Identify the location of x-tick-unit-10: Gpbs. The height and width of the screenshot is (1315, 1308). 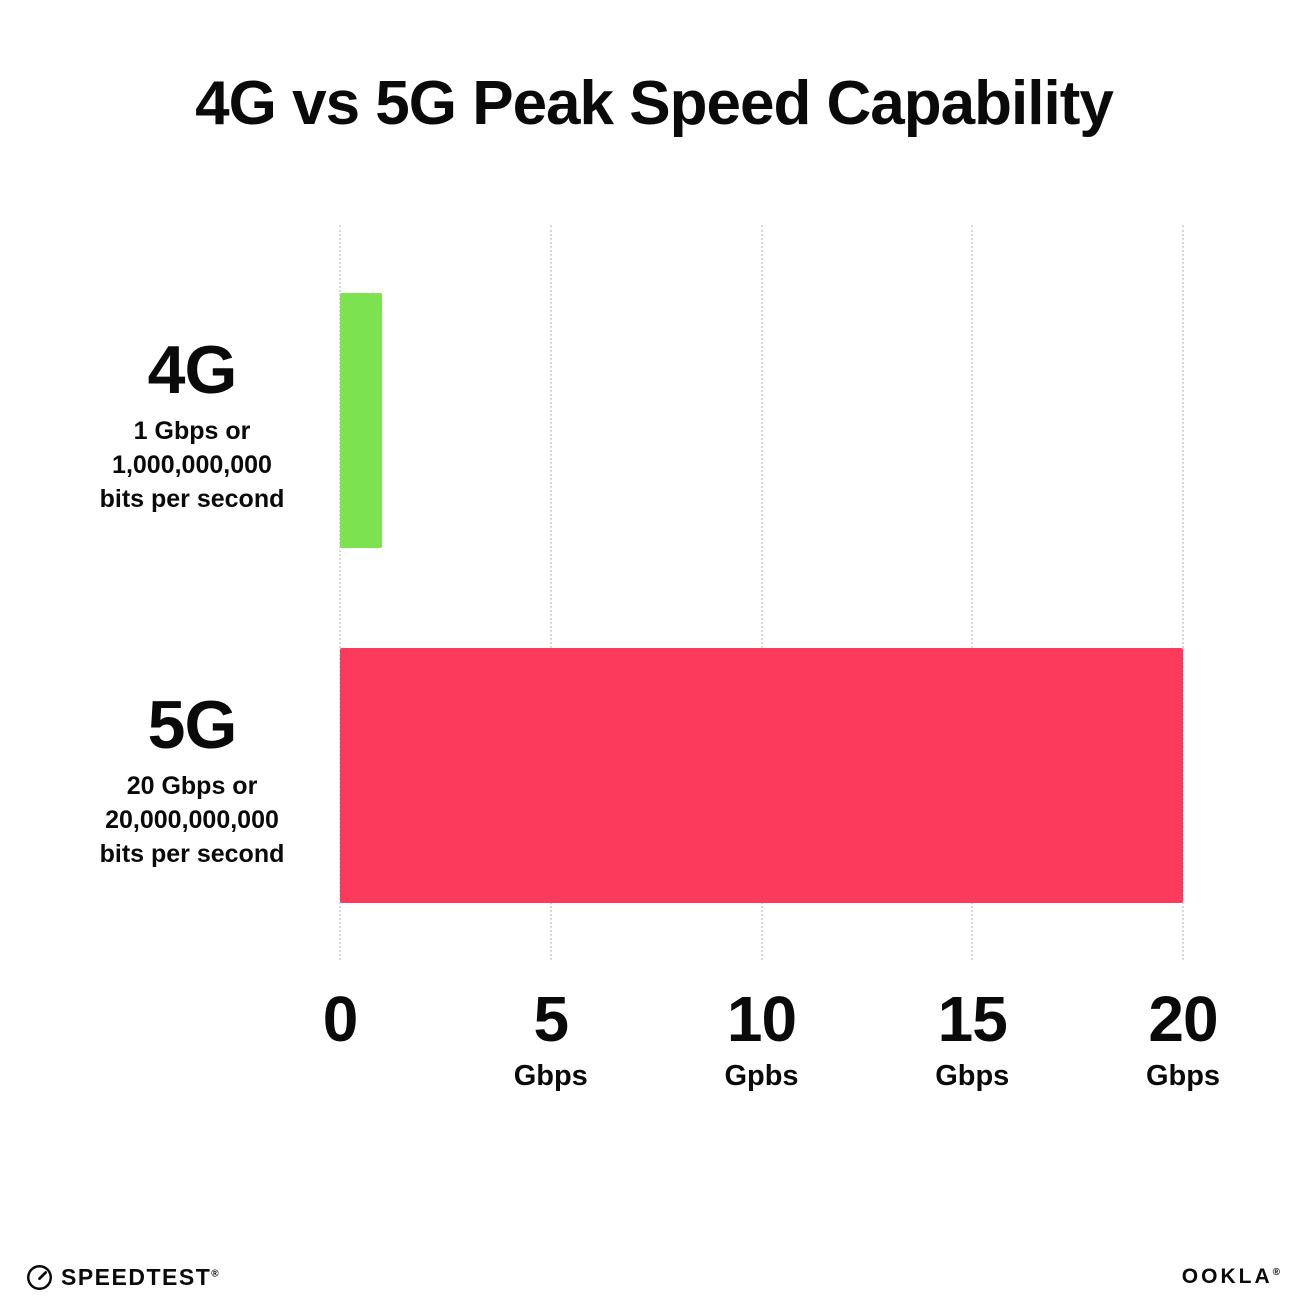
(761, 1076).